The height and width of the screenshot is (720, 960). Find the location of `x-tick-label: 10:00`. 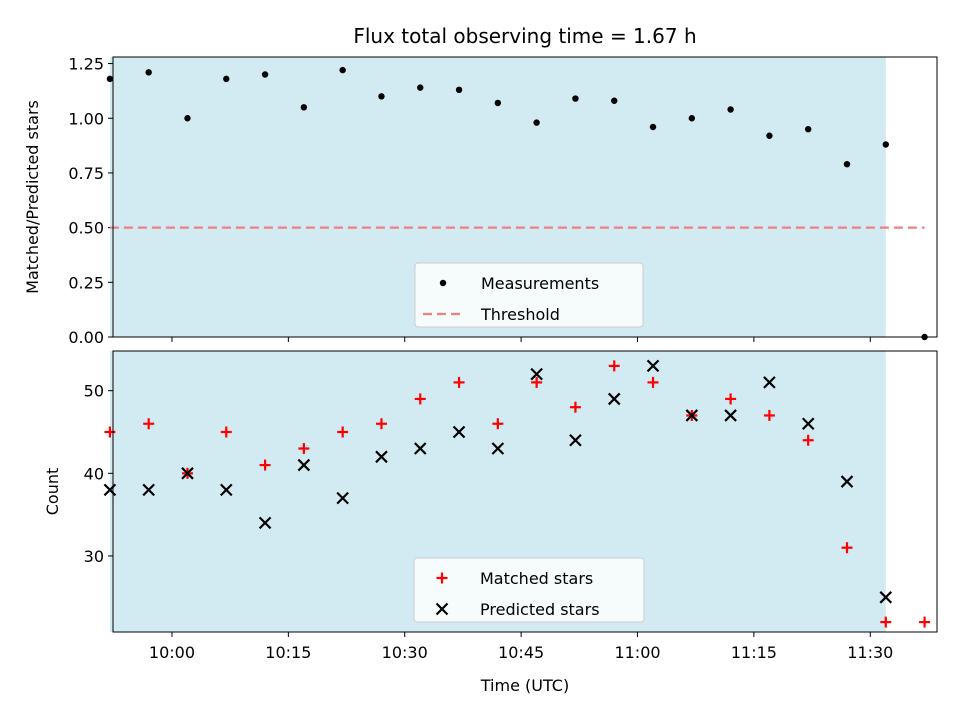

x-tick-label: 10:00 is located at coordinates (172, 652).